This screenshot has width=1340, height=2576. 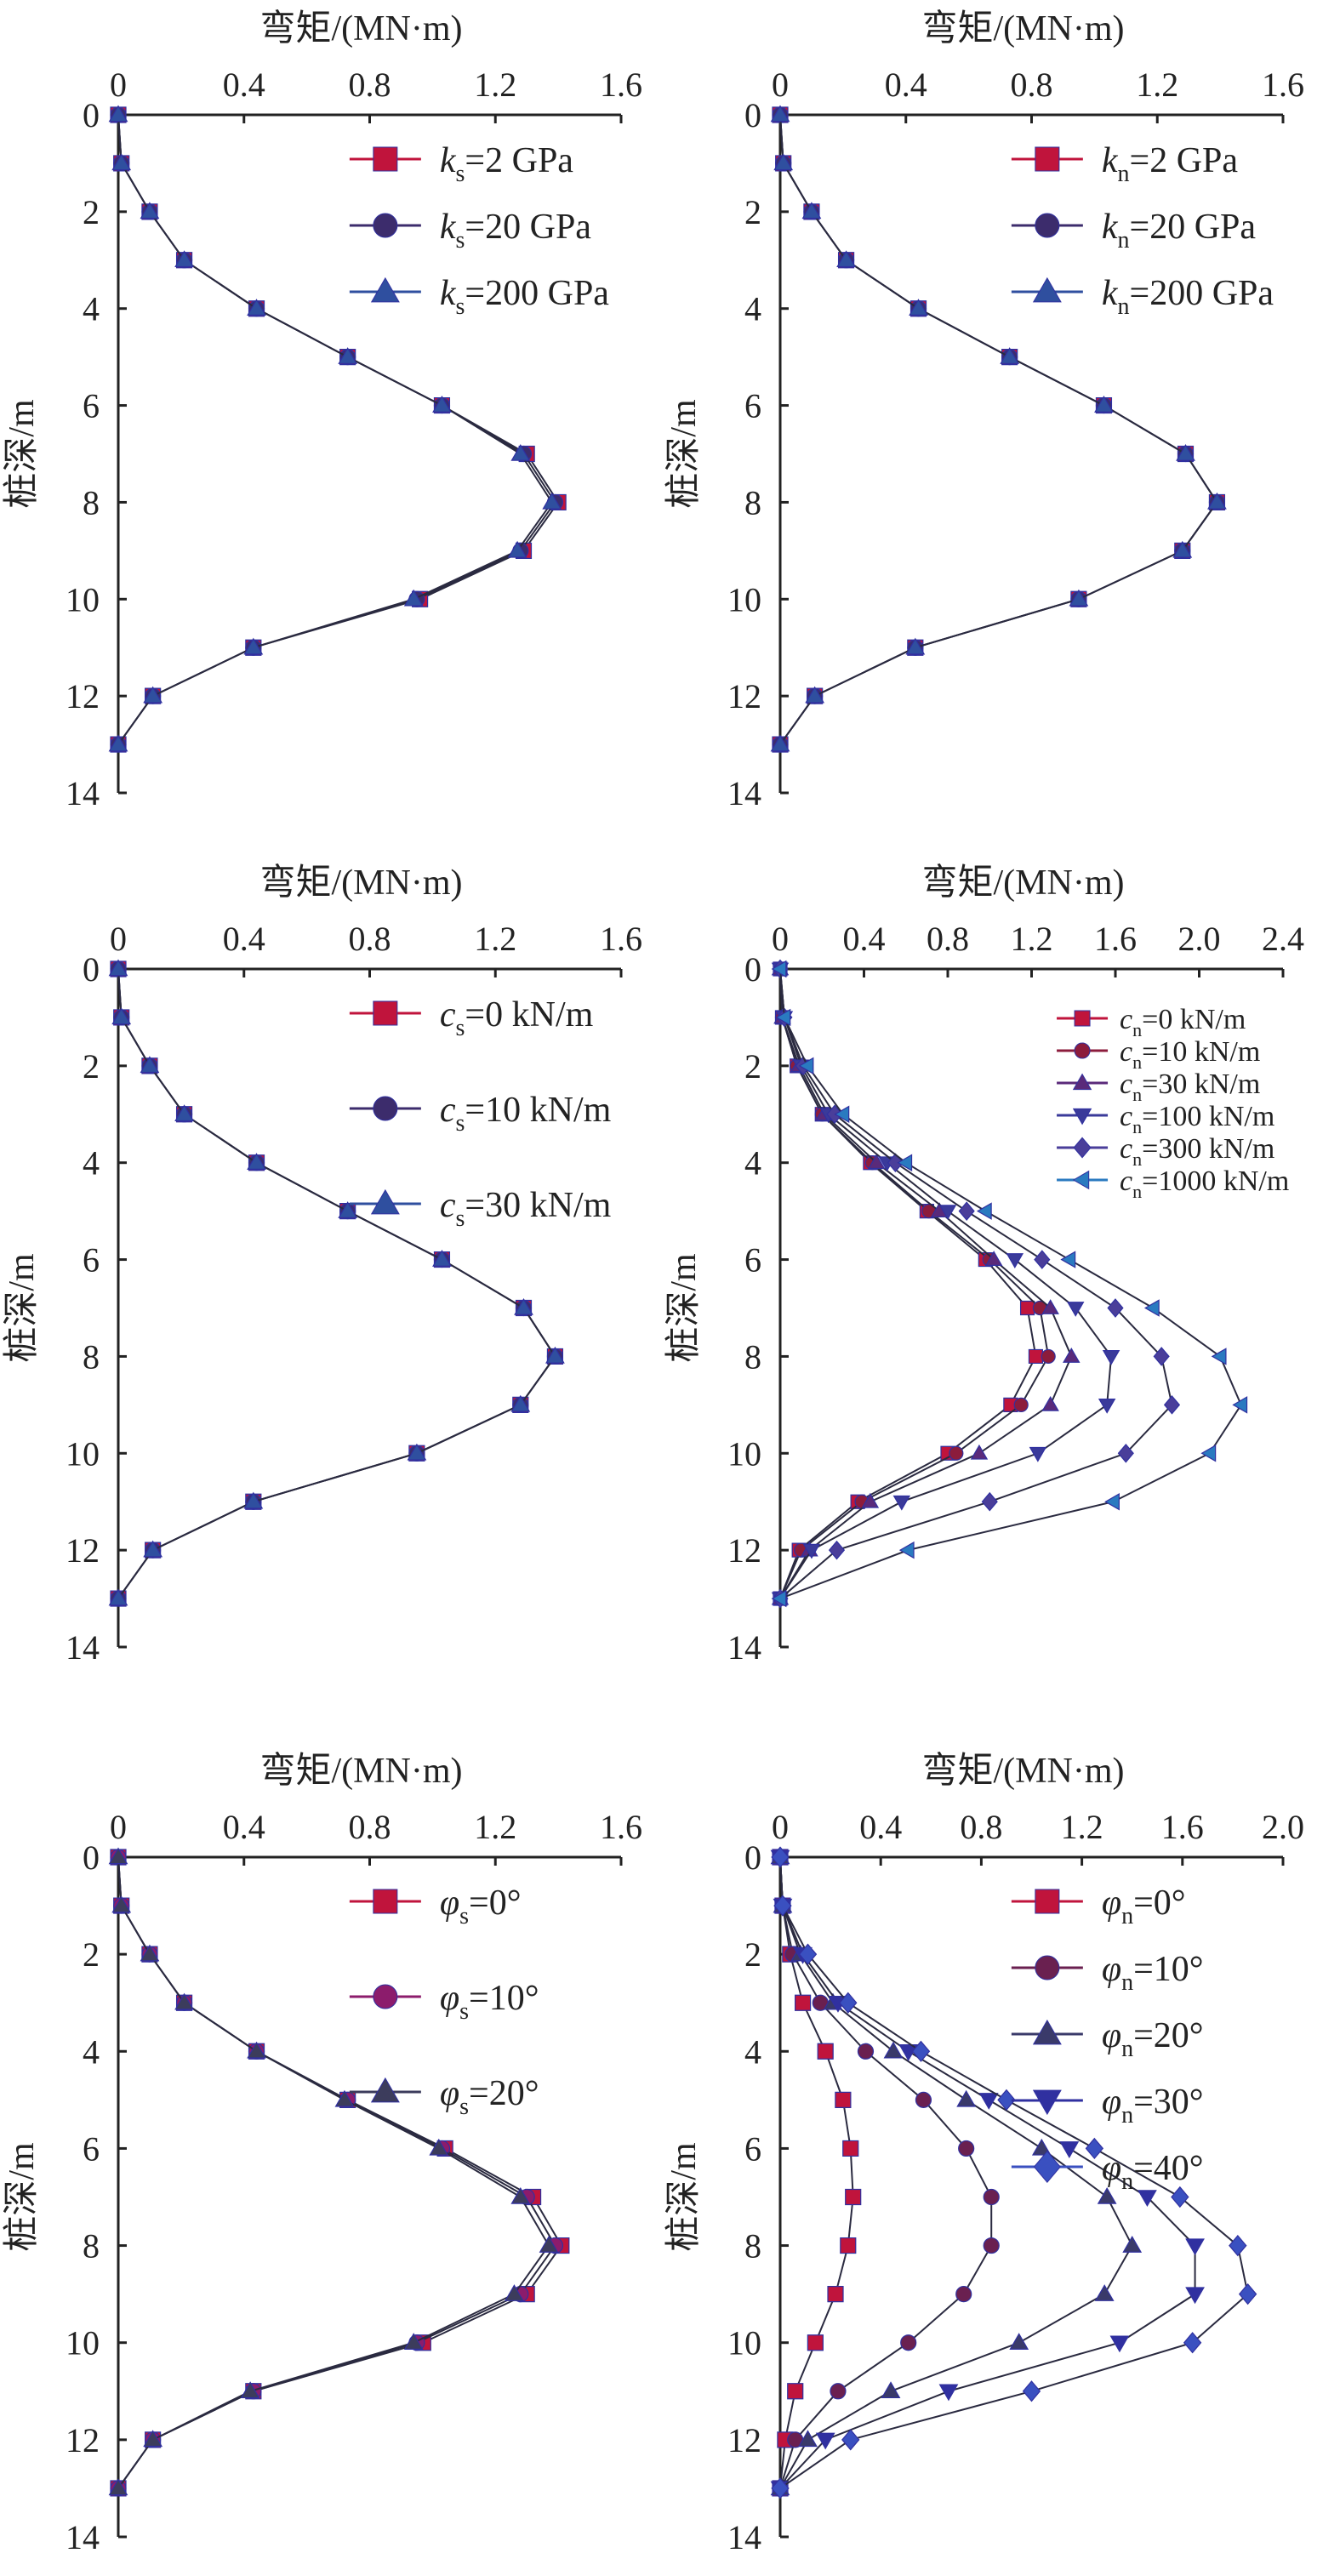 I want to click on series-line, so click(x=914, y=1283).